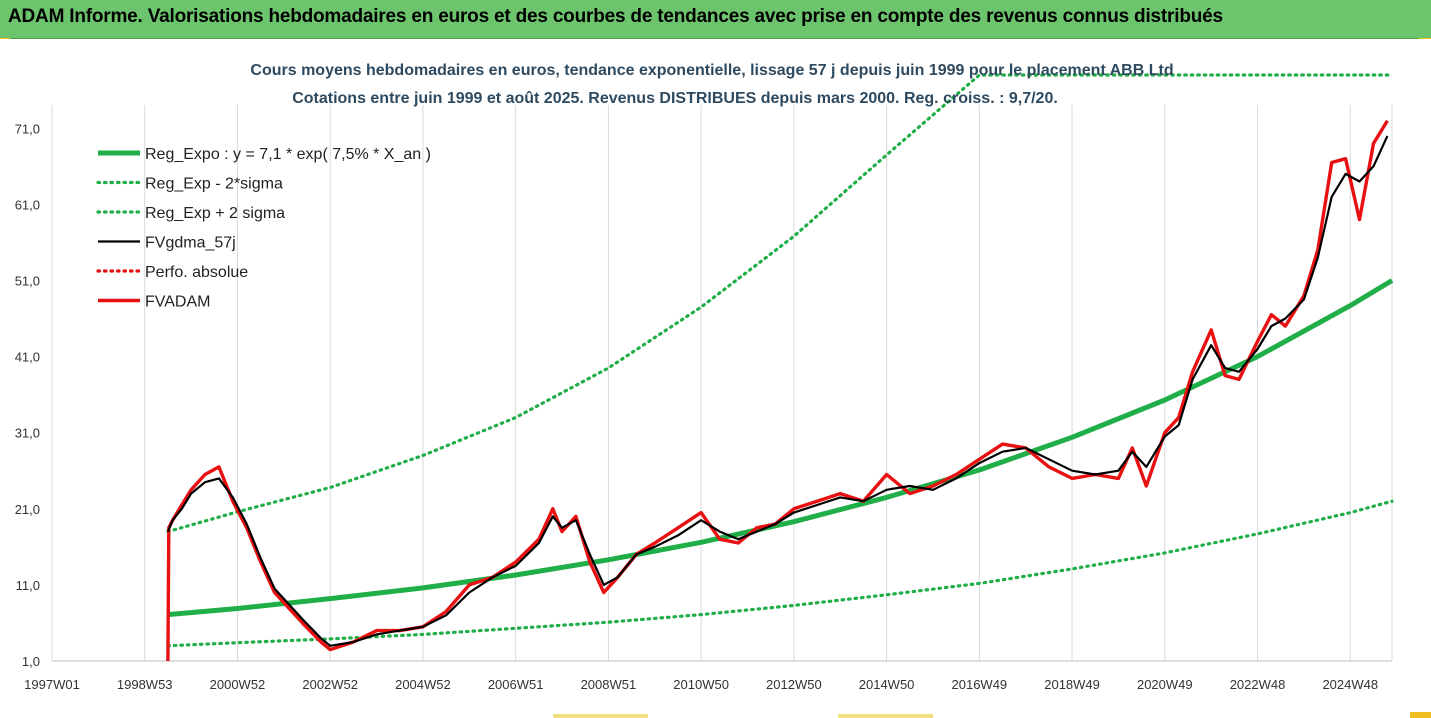  What do you see at coordinates (887, 684) in the screenshot?
I see `x-tick-label: 2014W50` at bounding box center [887, 684].